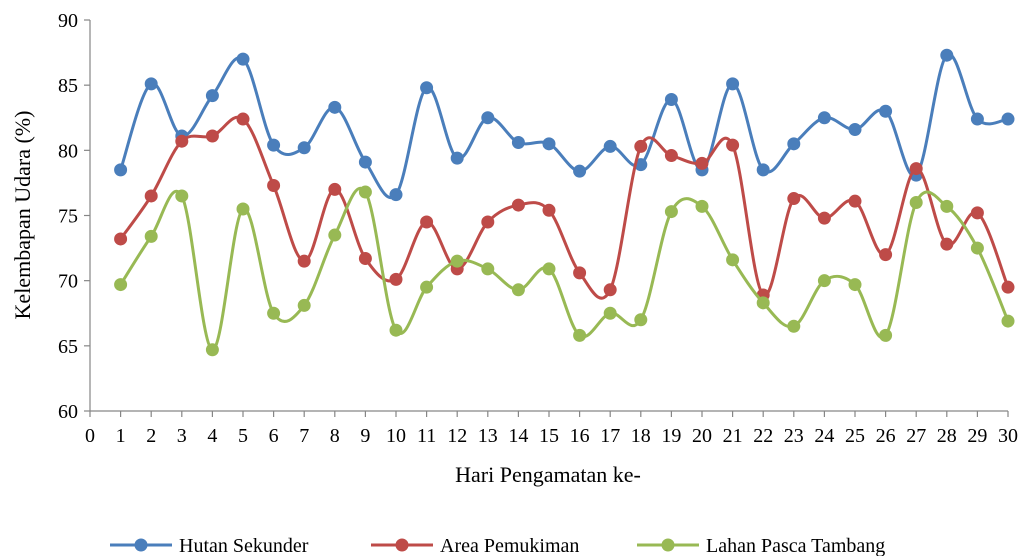 Image resolution: width=1019 pixels, height=556 pixels. What do you see at coordinates (243, 436) in the screenshot?
I see `x-tick-label: 5` at bounding box center [243, 436].